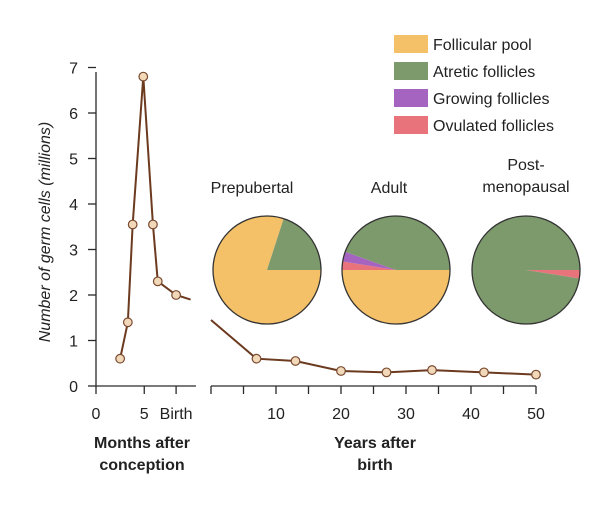 The image size is (606, 517). Describe the element at coordinates (141, 465) in the screenshot. I see `x-axis-label-months-line2: conception` at that location.